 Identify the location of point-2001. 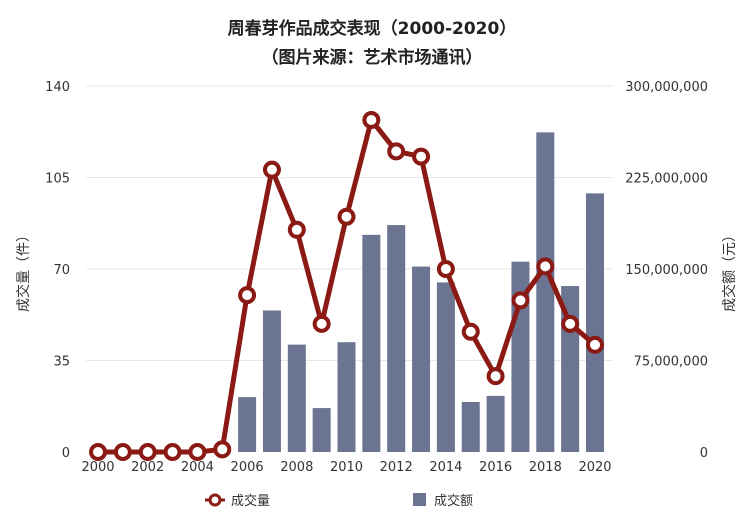
(122, 452).